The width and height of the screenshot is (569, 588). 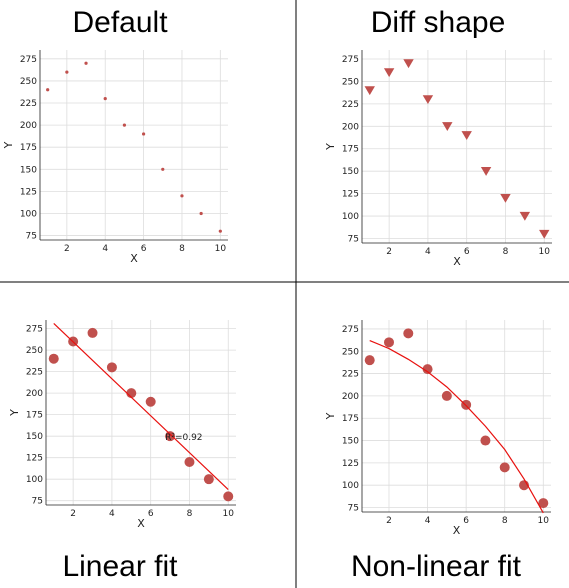 I want to click on fit-line-curve, so click(x=456, y=426).